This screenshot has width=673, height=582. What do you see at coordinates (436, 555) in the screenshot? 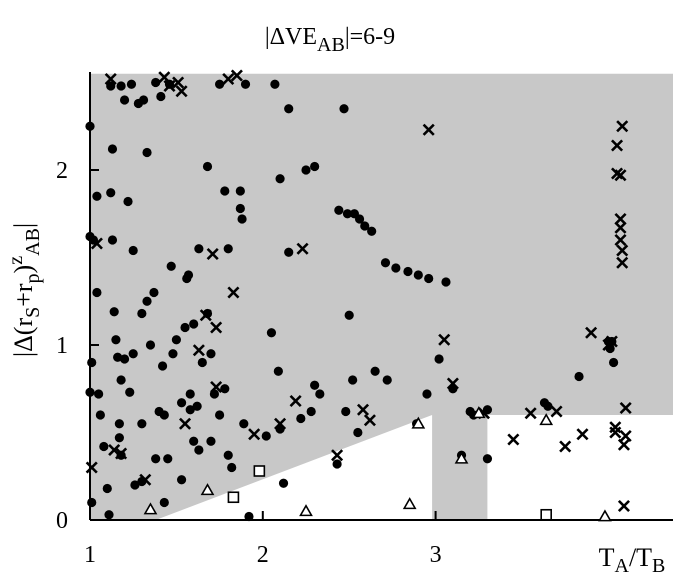
I see `x-tick-label-2: 3` at bounding box center [436, 555].